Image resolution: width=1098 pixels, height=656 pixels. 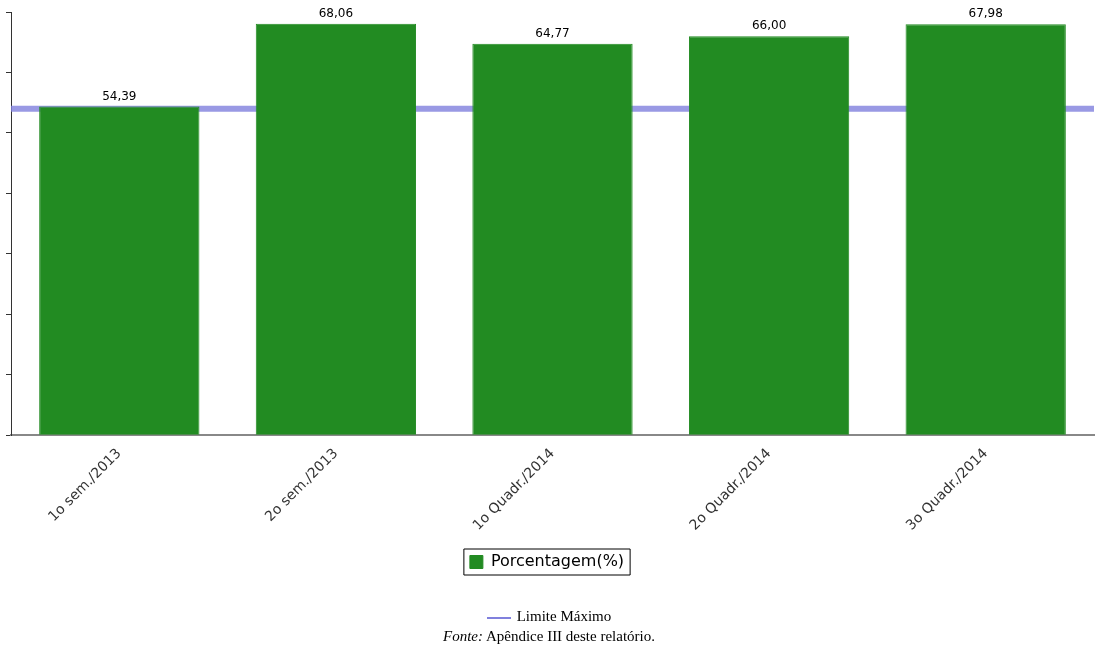 What do you see at coordinates (557, 561) in the screenshot?
I see `legend-label: Porcentagem(%)` at bounding box center [557, 561].